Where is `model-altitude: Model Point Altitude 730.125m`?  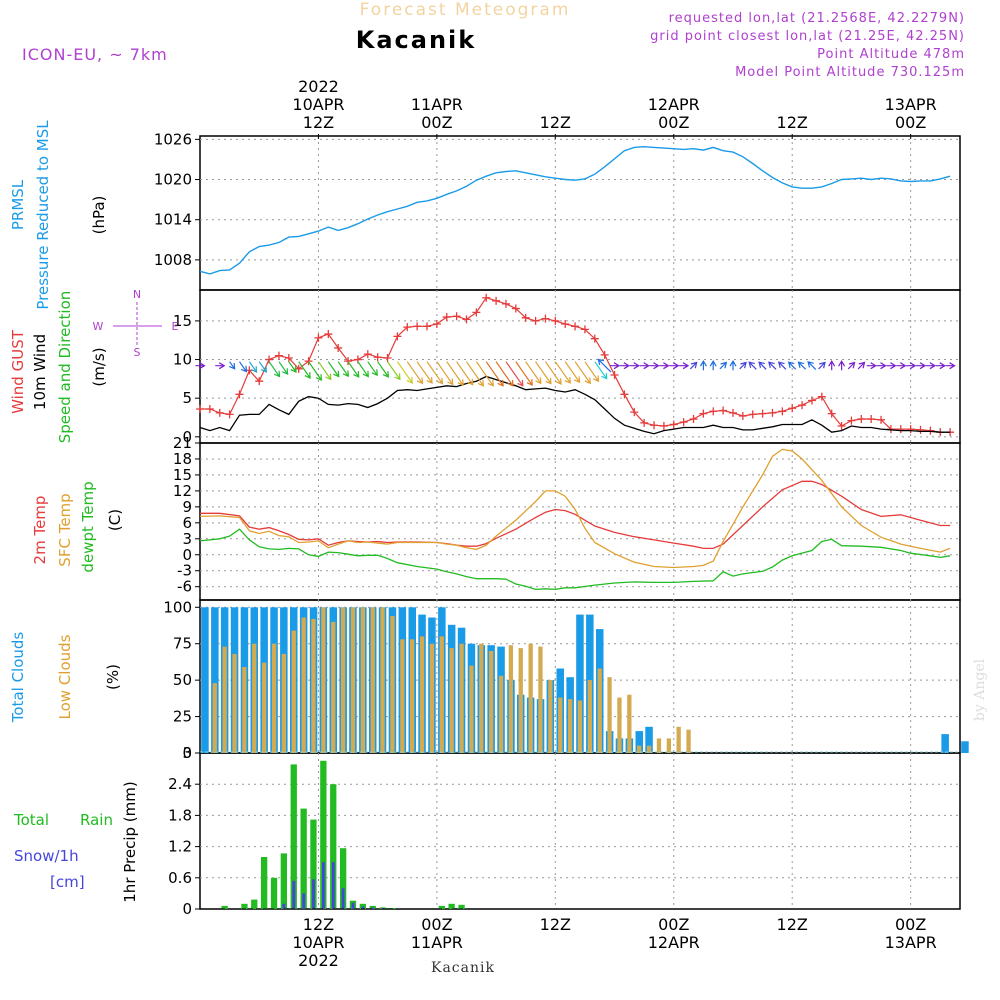 model-altitude: Model Point Altitude 730.125m is located at coordinates (850, 72).